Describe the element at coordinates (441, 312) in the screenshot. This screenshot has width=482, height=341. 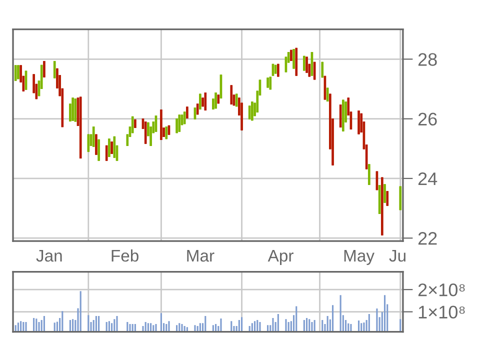
I see `y-tick-label: 1×10⁸` at that location.